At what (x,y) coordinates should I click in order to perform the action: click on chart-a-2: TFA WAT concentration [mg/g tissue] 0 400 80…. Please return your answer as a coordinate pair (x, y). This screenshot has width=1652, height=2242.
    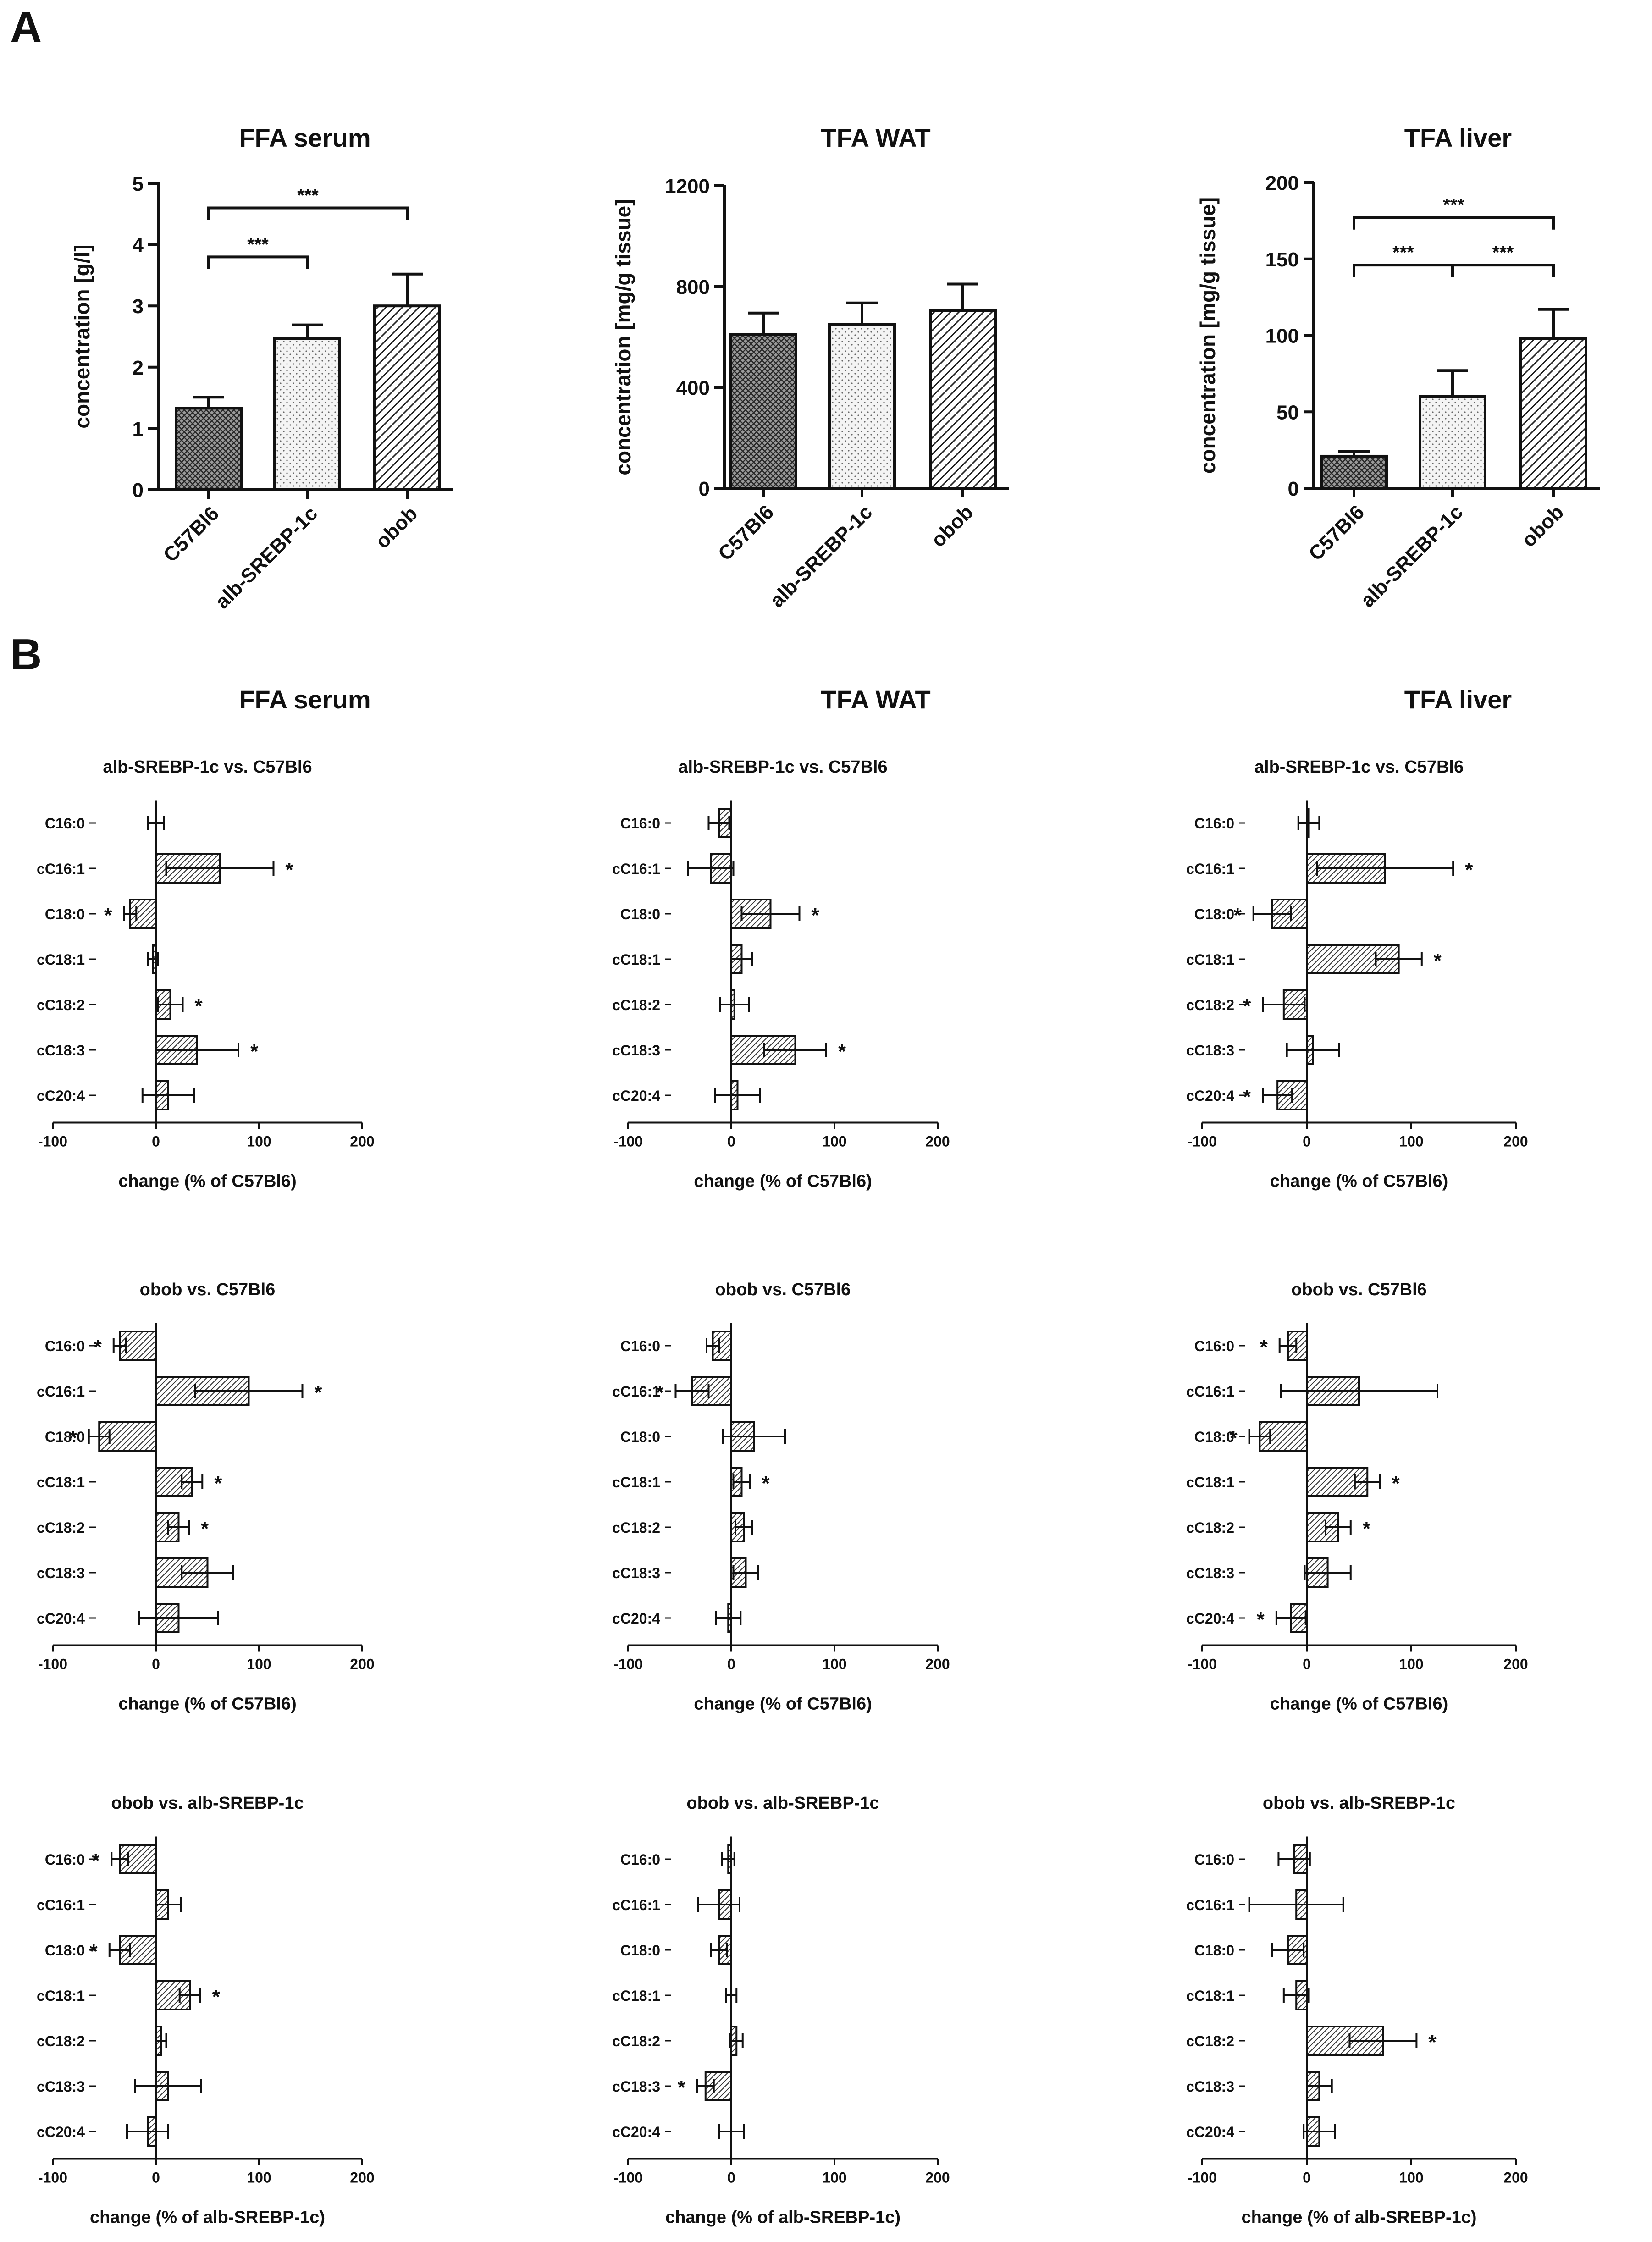
    Looking at the image, I should click on (810, 367).